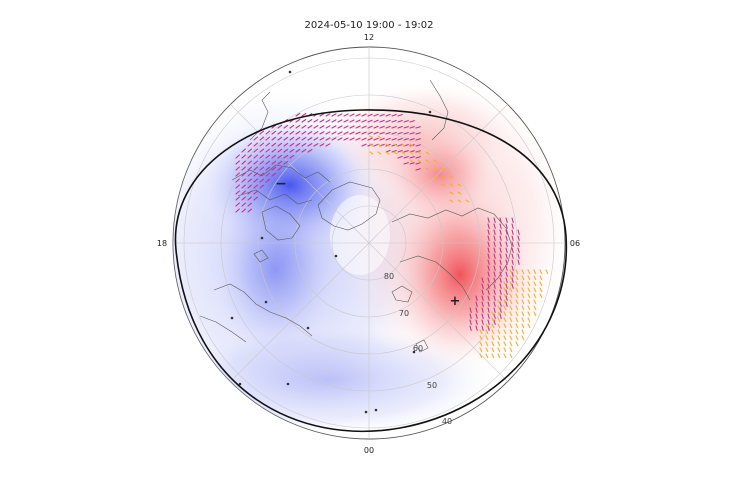 Image resolution: width=741 pixels, height=486 pixels. I want to click on positive-cell-mid, so click(440, 175).